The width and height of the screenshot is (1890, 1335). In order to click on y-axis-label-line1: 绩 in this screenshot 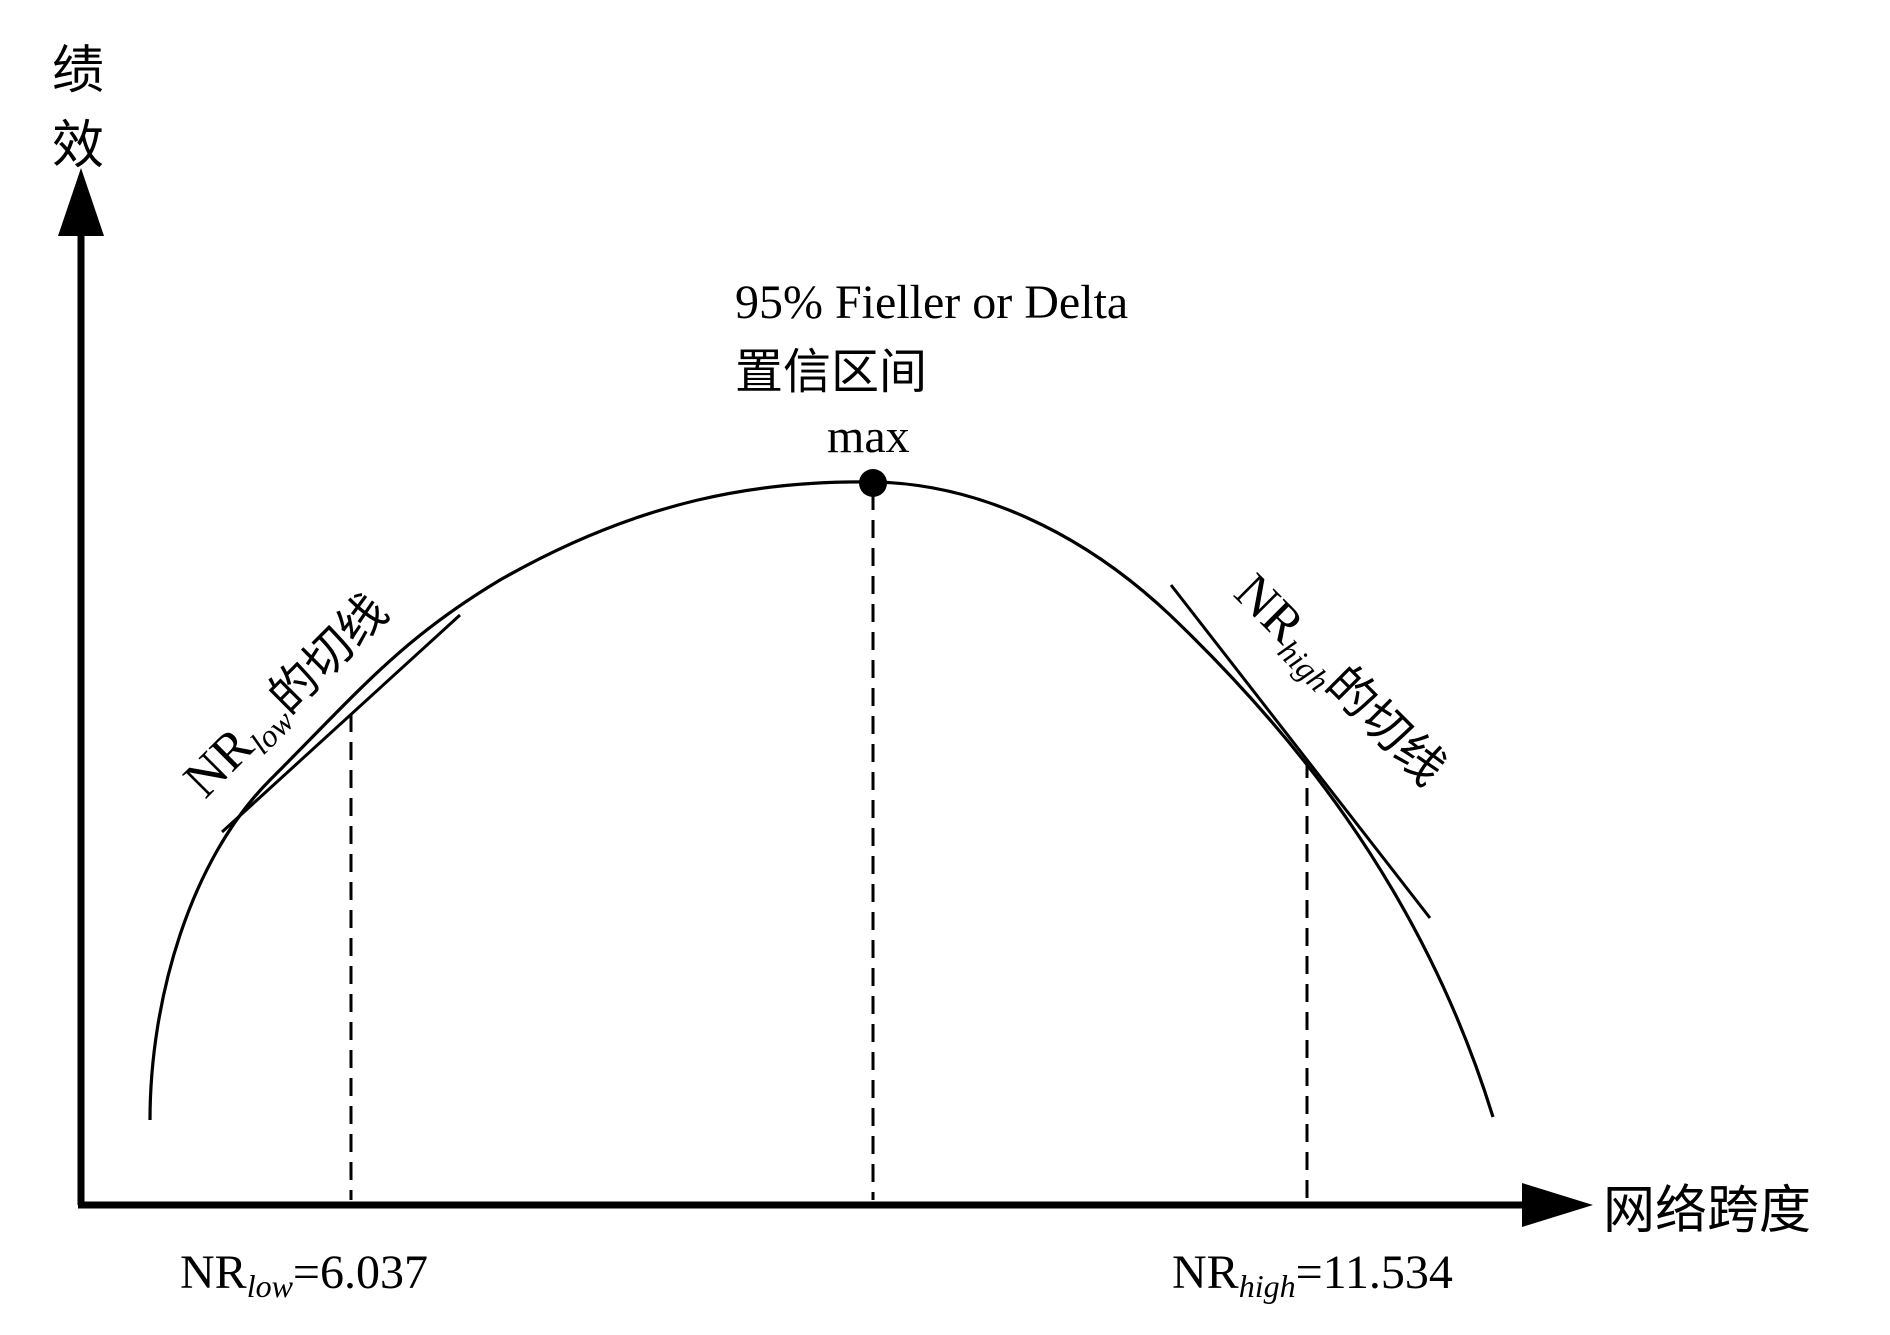, I will do `click(78, 71)`.